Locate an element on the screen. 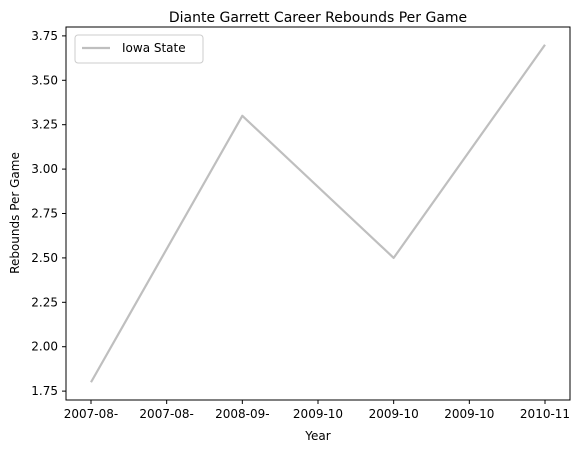  y-tick-label: 3.25 is located at coordinates (44, 125).